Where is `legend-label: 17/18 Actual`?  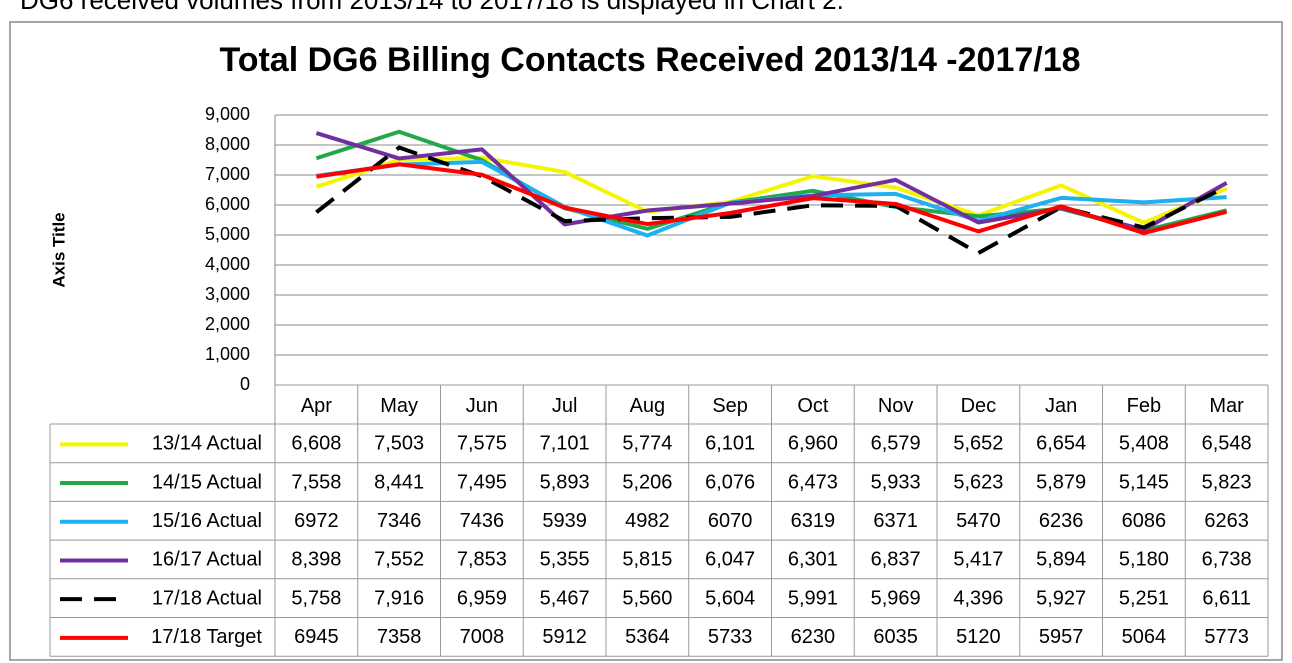 legend-label: 17/18 Actual is located at coordinates (207, 598).